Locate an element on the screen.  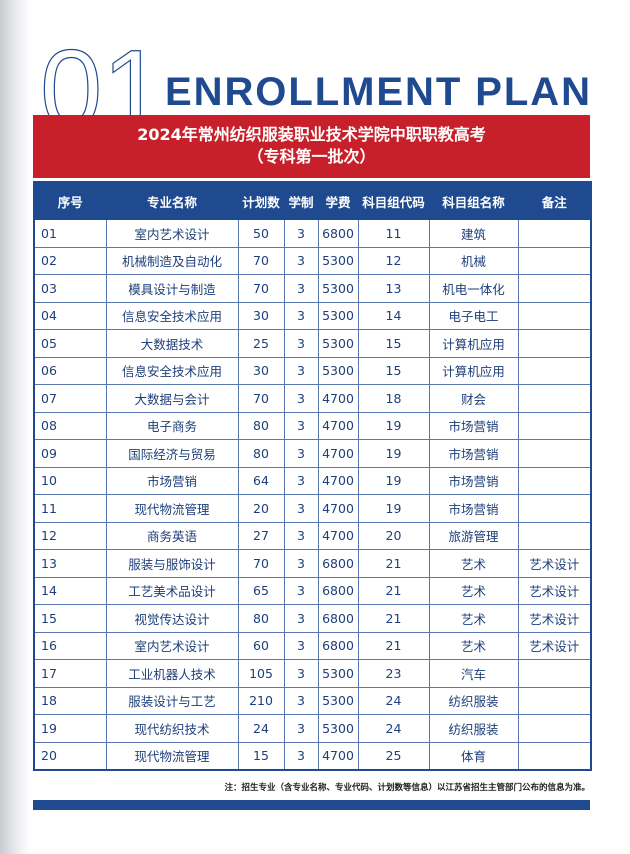
header: 01 ENROLLMENT PLAN is located at coordinates (314, 70).